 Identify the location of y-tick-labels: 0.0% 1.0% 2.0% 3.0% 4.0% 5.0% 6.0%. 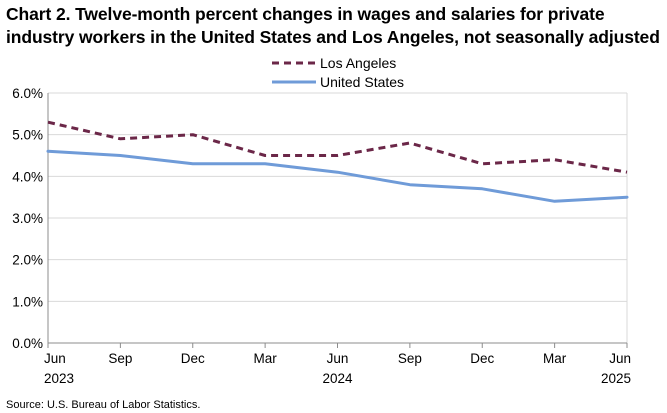
(27, 218).